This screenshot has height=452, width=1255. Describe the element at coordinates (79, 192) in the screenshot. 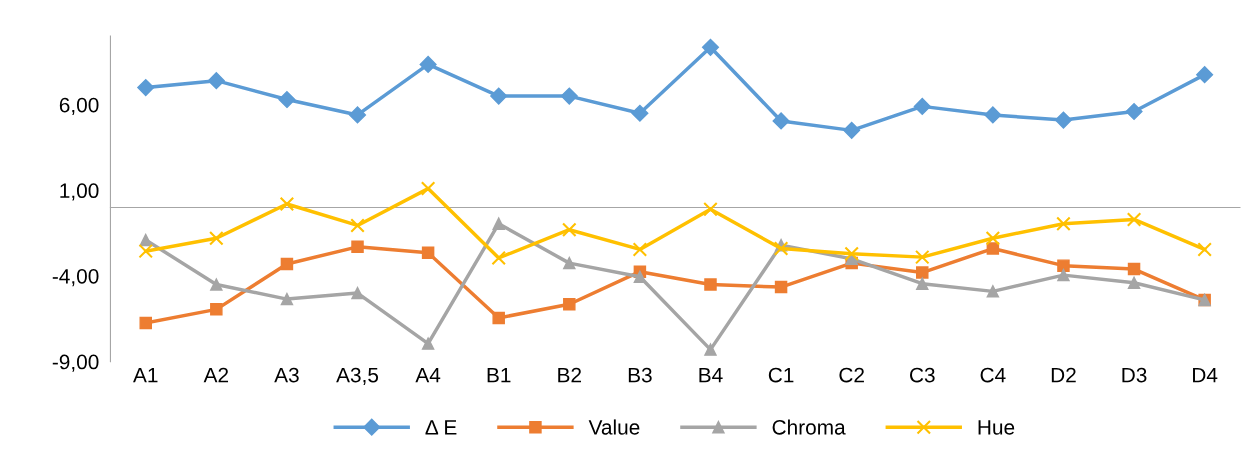

I see `y-tick-label: 1,00` at that location.